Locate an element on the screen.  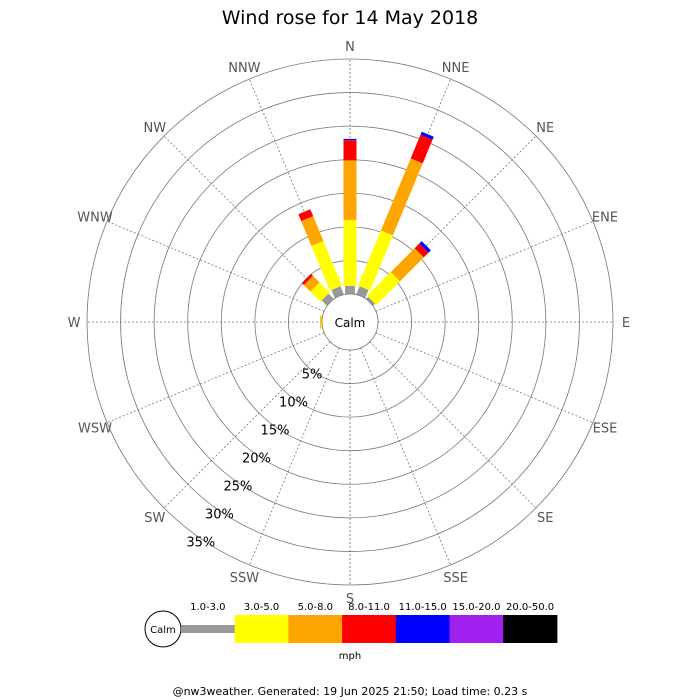
direction-label-n: N is located at coordinates (350, 47).